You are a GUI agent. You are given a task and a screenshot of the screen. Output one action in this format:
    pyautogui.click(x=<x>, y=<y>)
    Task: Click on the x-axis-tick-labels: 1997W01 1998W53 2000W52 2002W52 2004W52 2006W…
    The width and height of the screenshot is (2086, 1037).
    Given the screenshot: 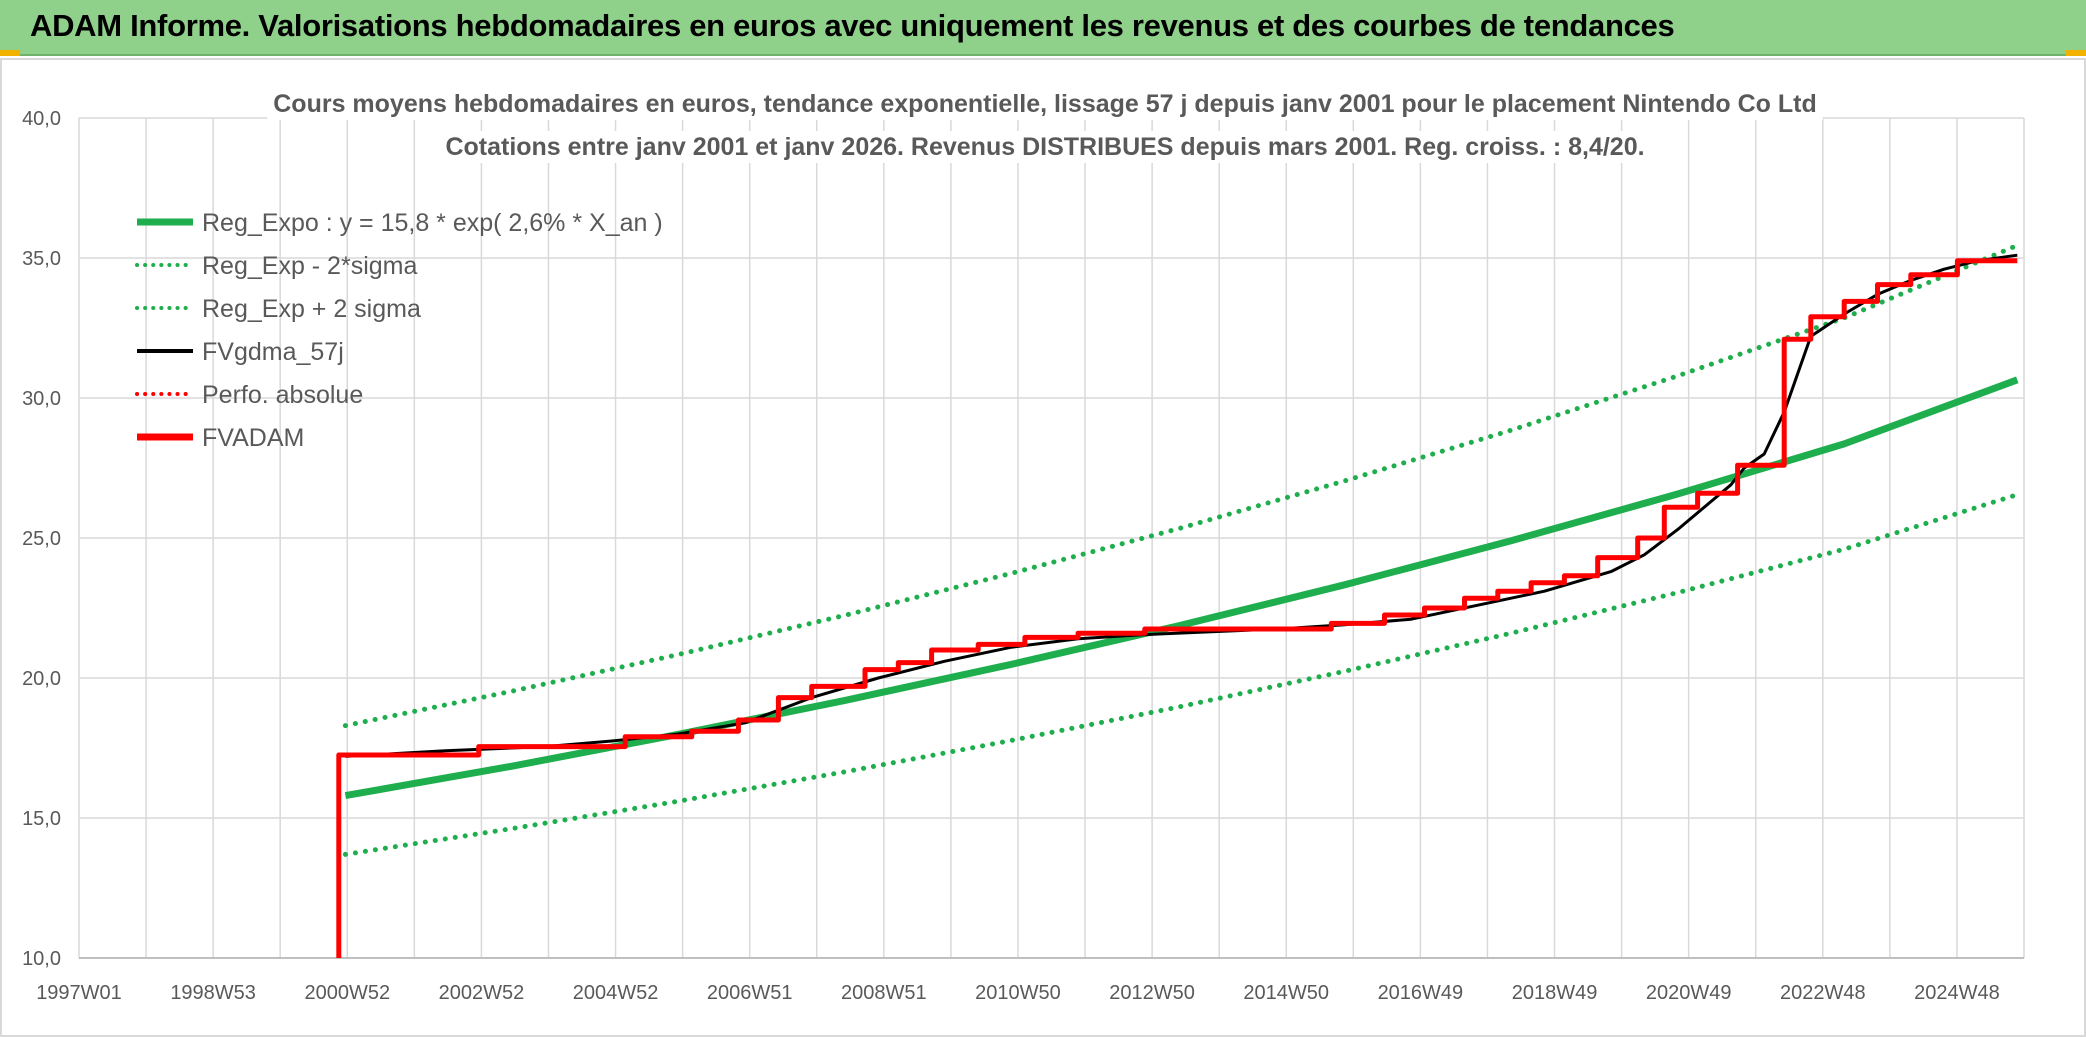 What is the action you would take?
    pyautogui.click(x=1018, y=993)
    